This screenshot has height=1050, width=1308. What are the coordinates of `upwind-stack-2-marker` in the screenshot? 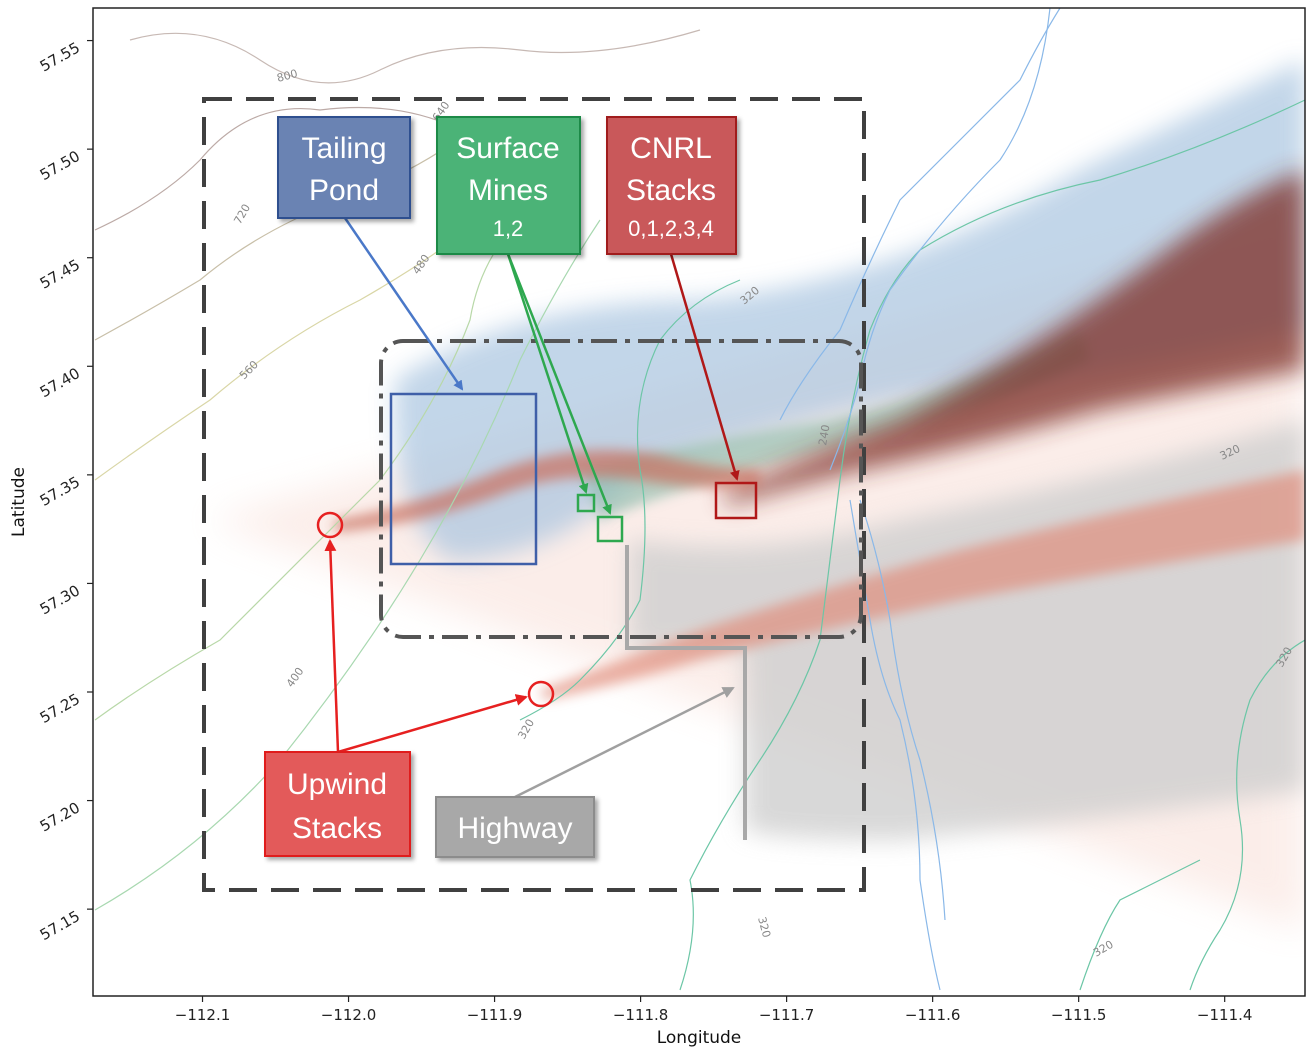 It's located at (541, 694).